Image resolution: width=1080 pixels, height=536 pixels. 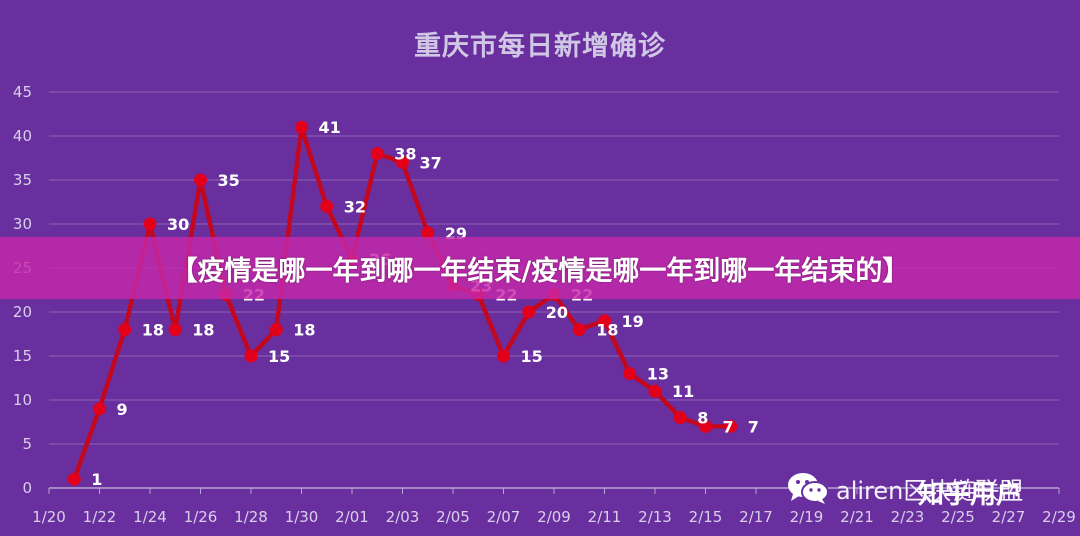 What do you see at coordinates (857, 517) in the screenshot?
I see `x-tick-label: 2/21` at bounding box center [857, 517].